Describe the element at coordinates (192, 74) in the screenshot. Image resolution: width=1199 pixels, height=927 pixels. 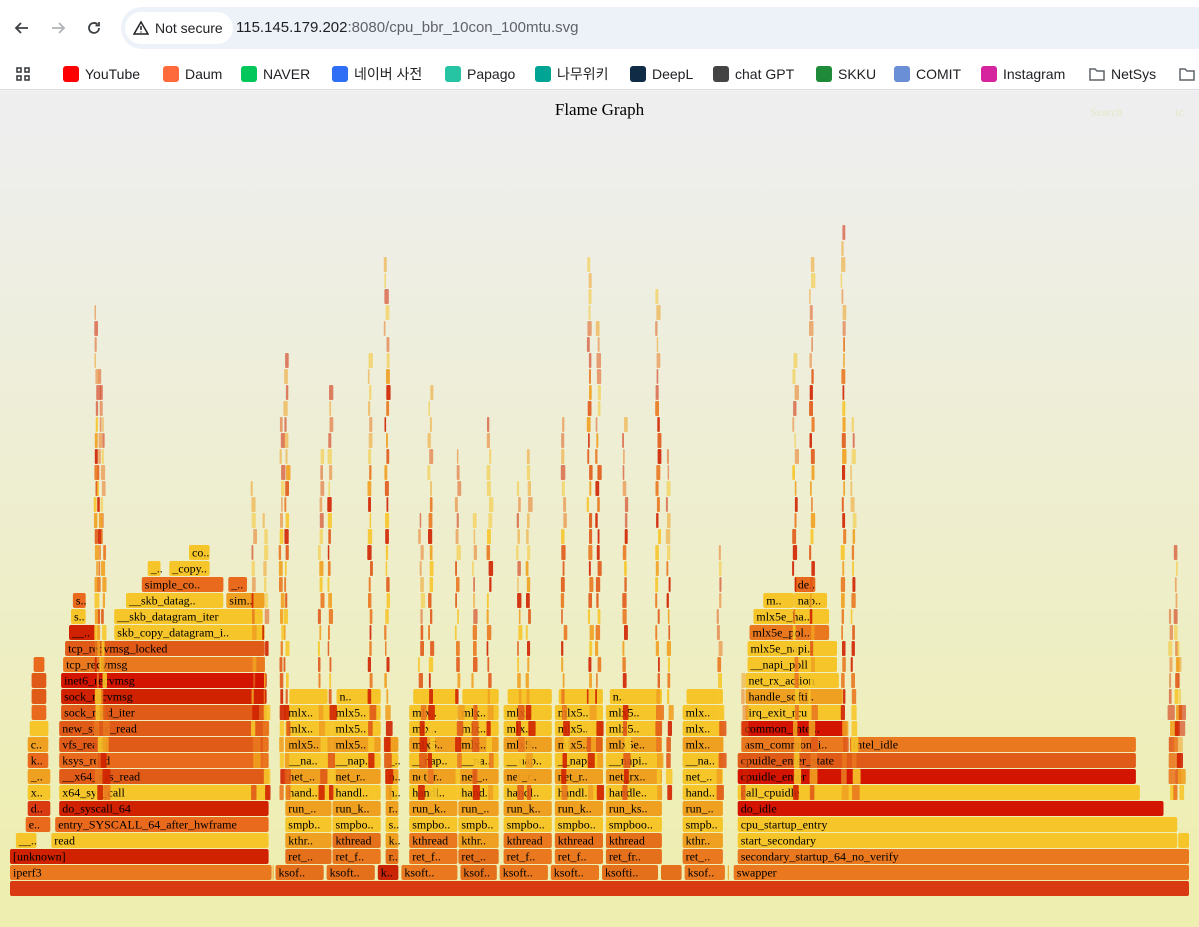
I see `bookmark-daum: Daum` at that location.